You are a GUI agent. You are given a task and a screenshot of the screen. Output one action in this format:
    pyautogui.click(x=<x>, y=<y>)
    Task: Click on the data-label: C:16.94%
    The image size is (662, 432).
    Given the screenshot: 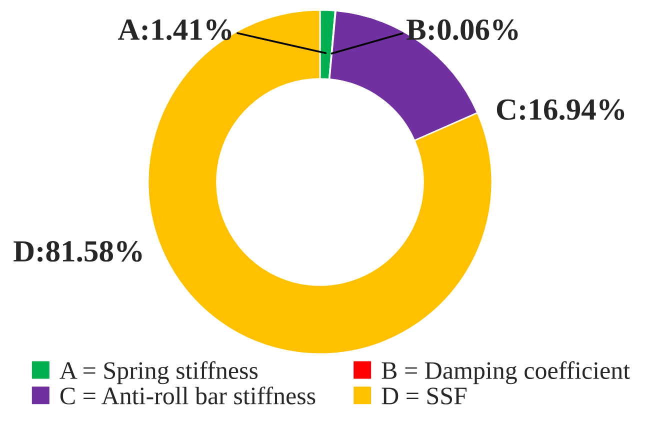 What is the action you would take?
    pyautogui.click(x=560, y=109)
    